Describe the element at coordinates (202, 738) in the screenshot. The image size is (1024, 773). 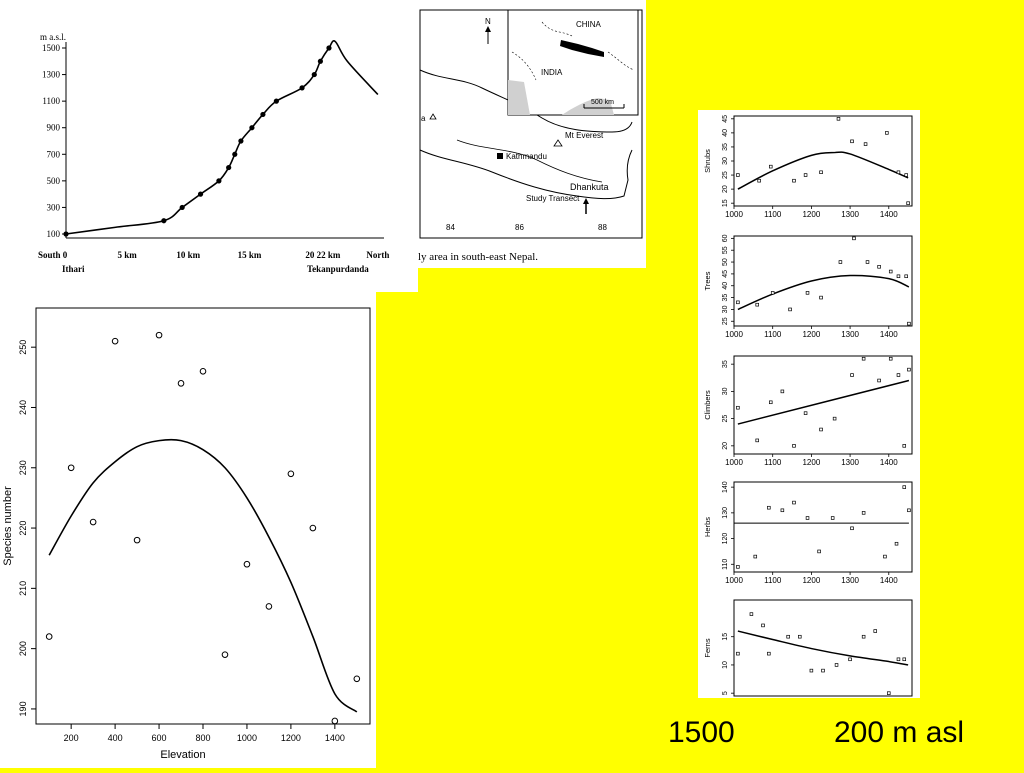
I see `species-x-tick-label: 800` at that location.